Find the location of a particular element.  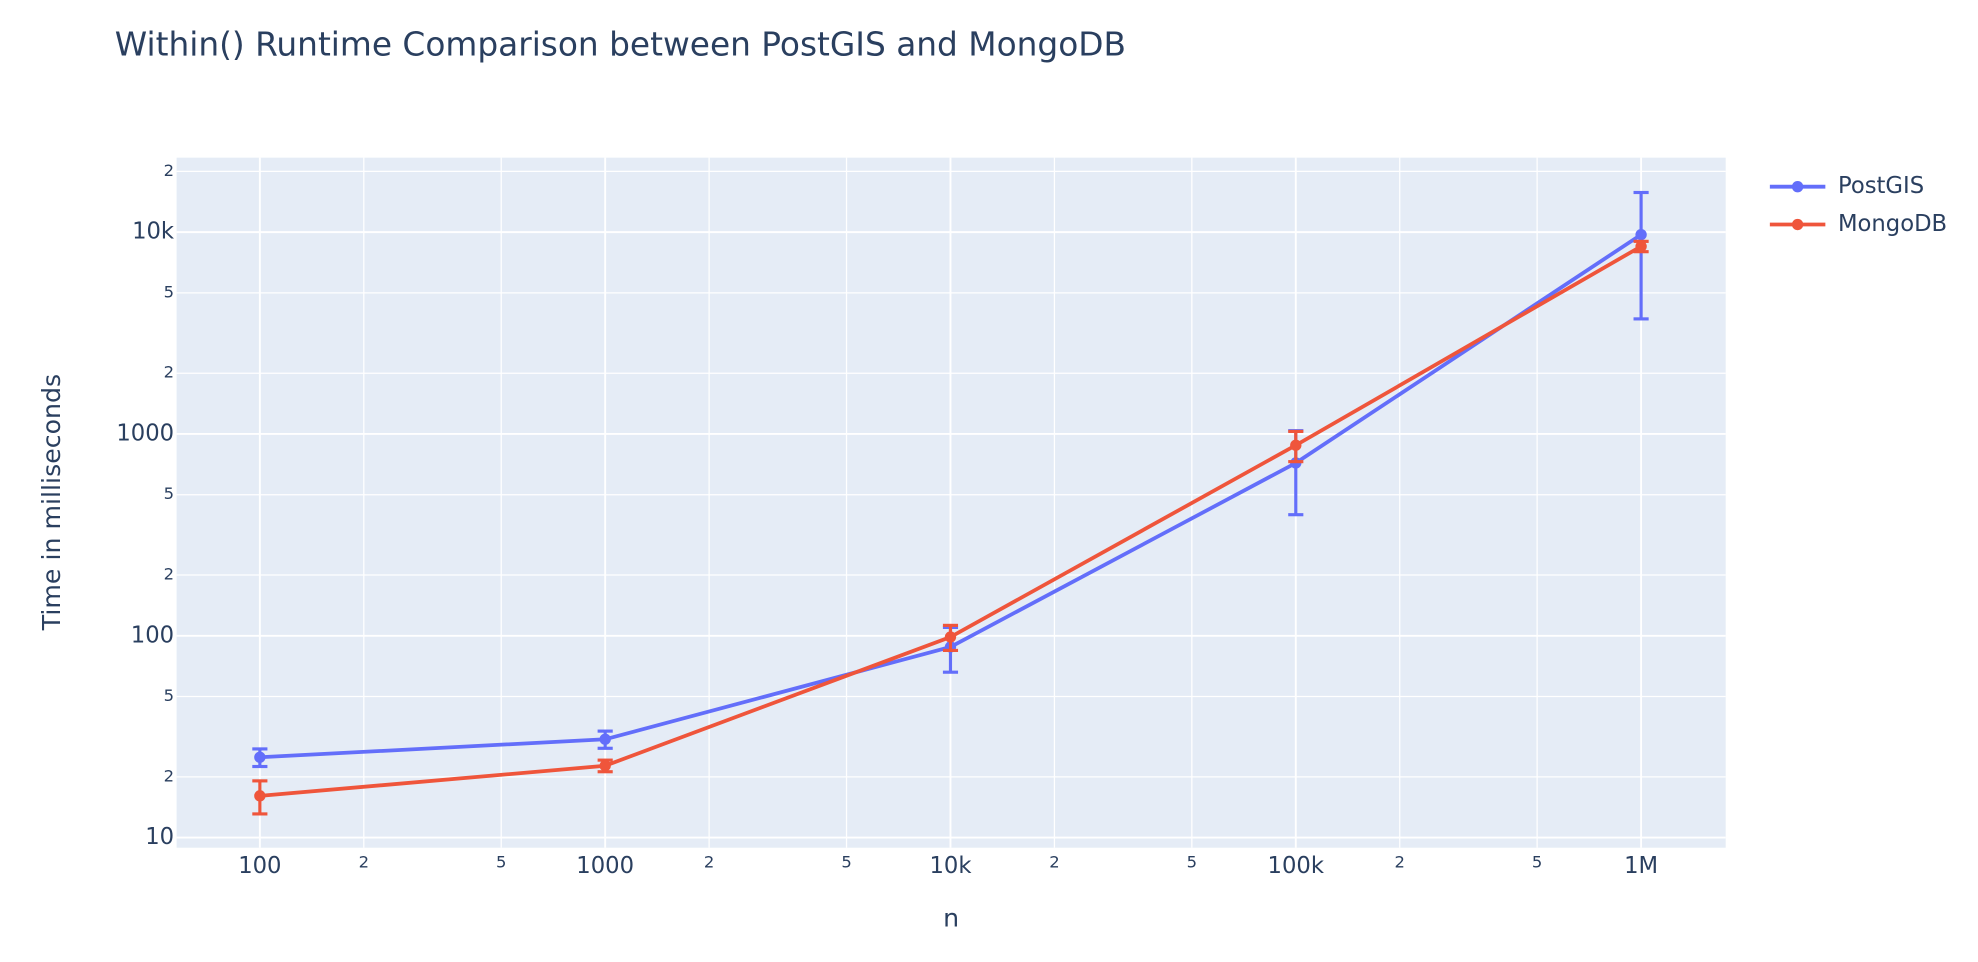

x-tick-label: 1000 is located at coordinates (605, 866).